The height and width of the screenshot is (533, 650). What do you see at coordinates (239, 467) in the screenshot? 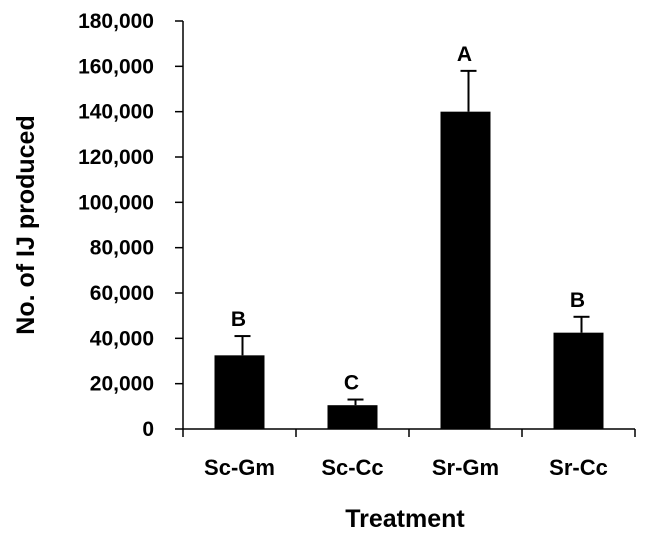
I see `x-category-label: Sc-Gm` at bounding box center [239, 467].